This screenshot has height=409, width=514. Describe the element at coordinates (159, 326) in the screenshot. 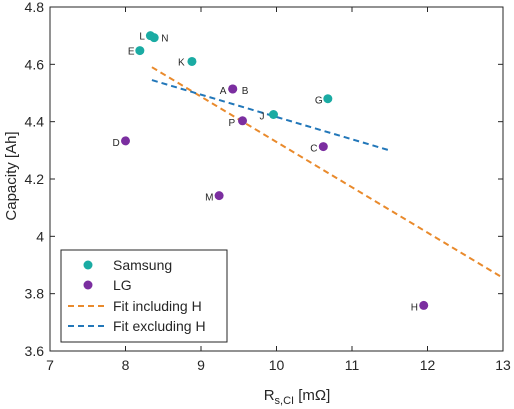

I see `legend-label-fit-excluding-h: Fit excluding H` at that location.